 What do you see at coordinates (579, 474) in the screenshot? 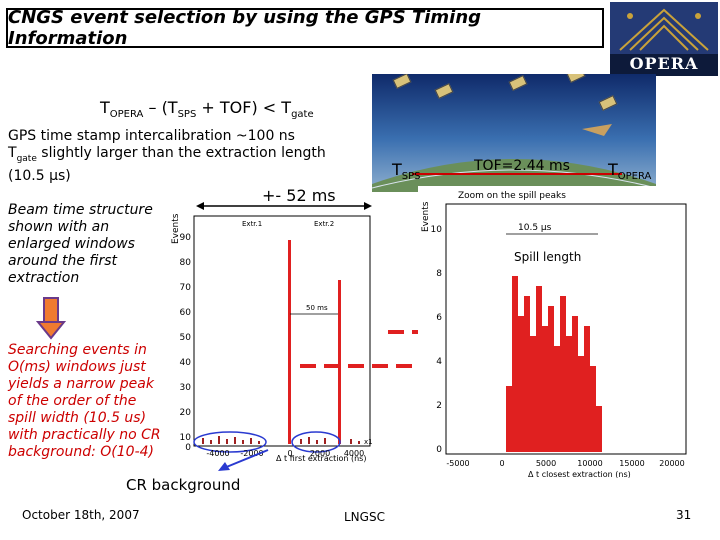
I see `right-xlabel: Δ t closest extraction (ns)` at bounding box center [579, 474].